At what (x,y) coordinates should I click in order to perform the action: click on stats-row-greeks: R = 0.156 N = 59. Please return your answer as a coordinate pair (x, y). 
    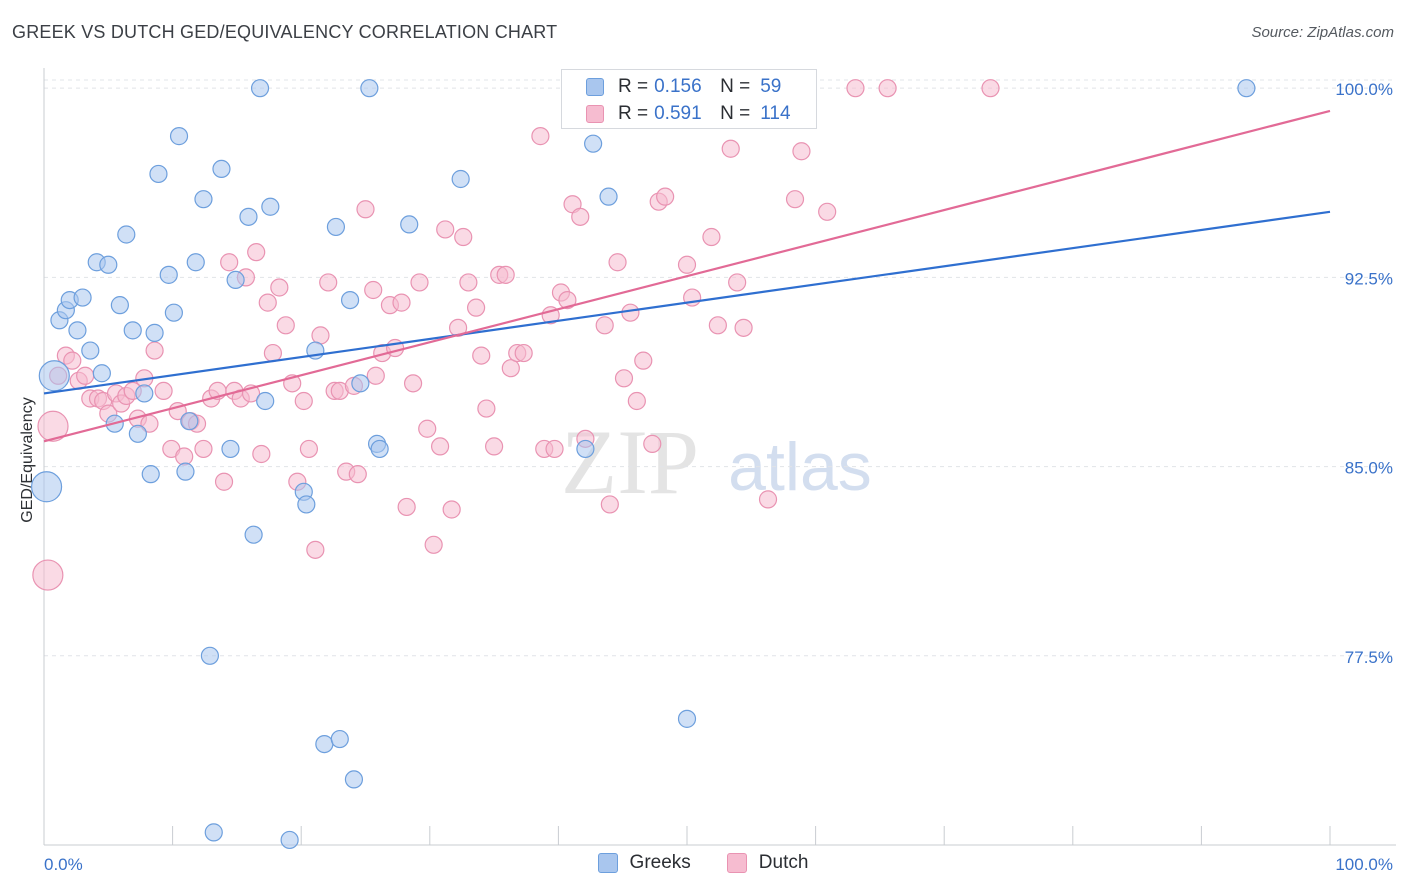
    Looking at the image, I should click on (683, 87).